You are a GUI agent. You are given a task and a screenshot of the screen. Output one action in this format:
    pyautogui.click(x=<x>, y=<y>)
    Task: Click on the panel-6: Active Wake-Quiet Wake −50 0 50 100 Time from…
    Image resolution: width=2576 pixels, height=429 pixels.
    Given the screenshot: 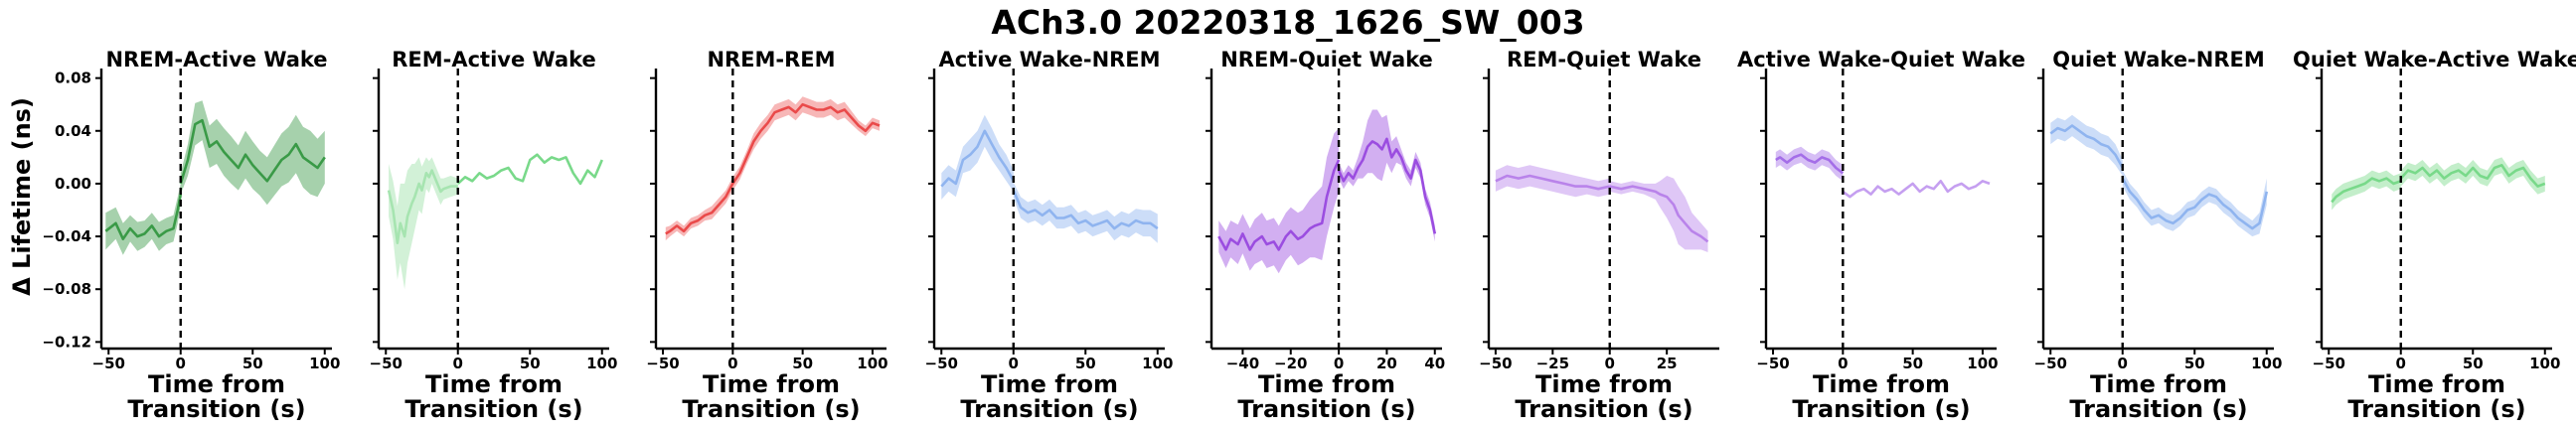 What is the action you would take?
    pyautogui.click(x=1881, y=236)
    